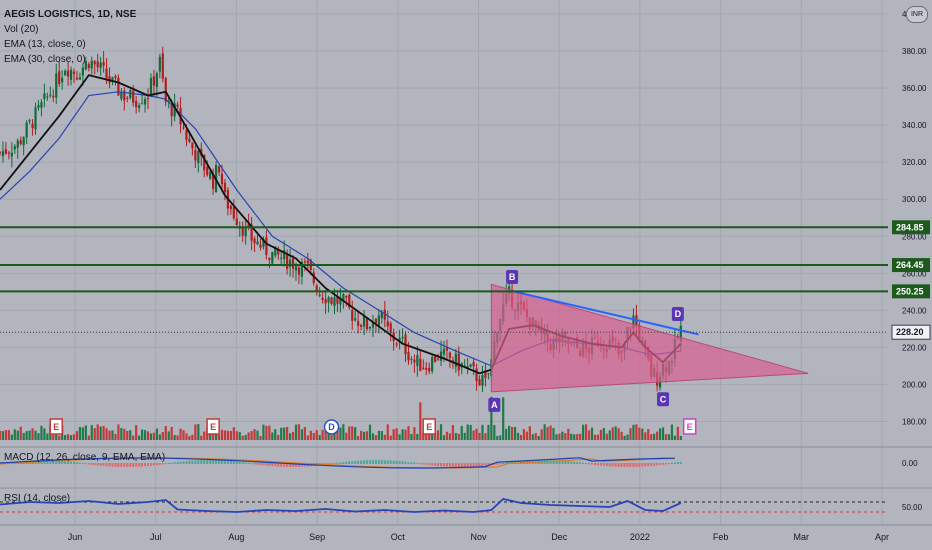  I want to click on macd-legend: MACD (12, 26, close, 9, EMA, EMA), so click(85, 457).